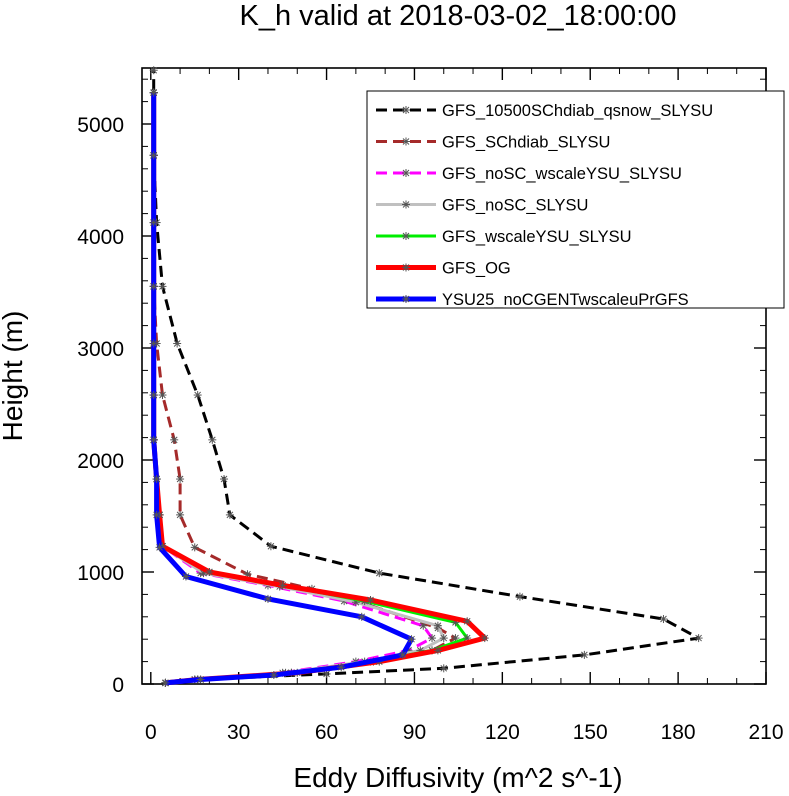 Image resolution: width=789 pixels, height=796 pixels. I want to click on legend-item: GFS_wscaleYSU_SLYSU, so click(504, 237).